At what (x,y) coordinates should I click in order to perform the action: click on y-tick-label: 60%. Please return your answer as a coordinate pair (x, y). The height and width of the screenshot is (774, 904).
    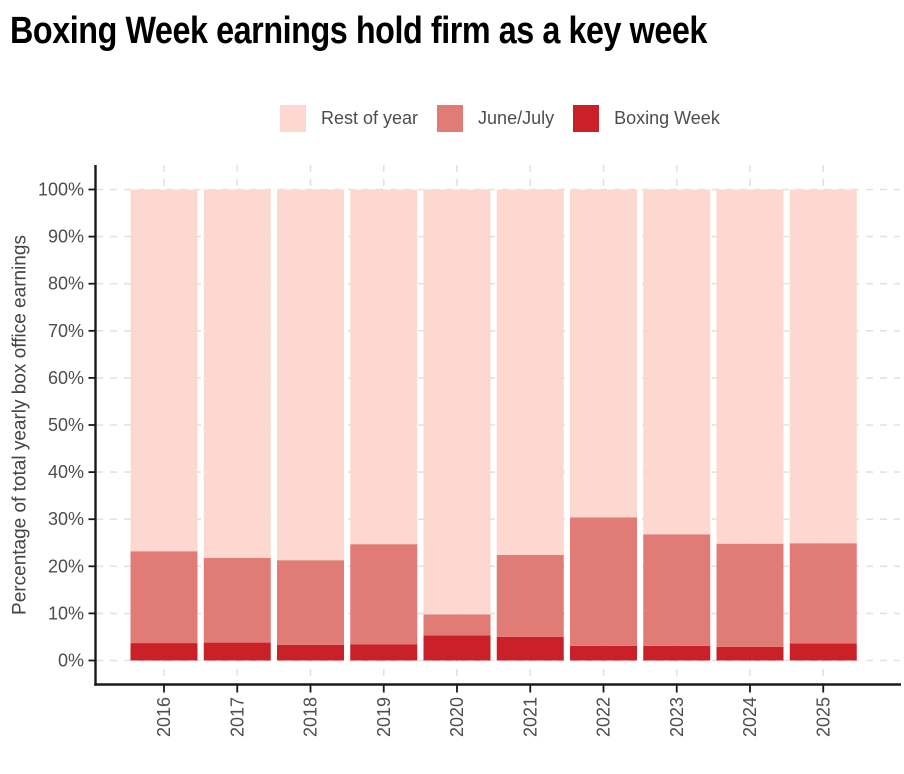
    Looking at the image, I should click on (66, 378).